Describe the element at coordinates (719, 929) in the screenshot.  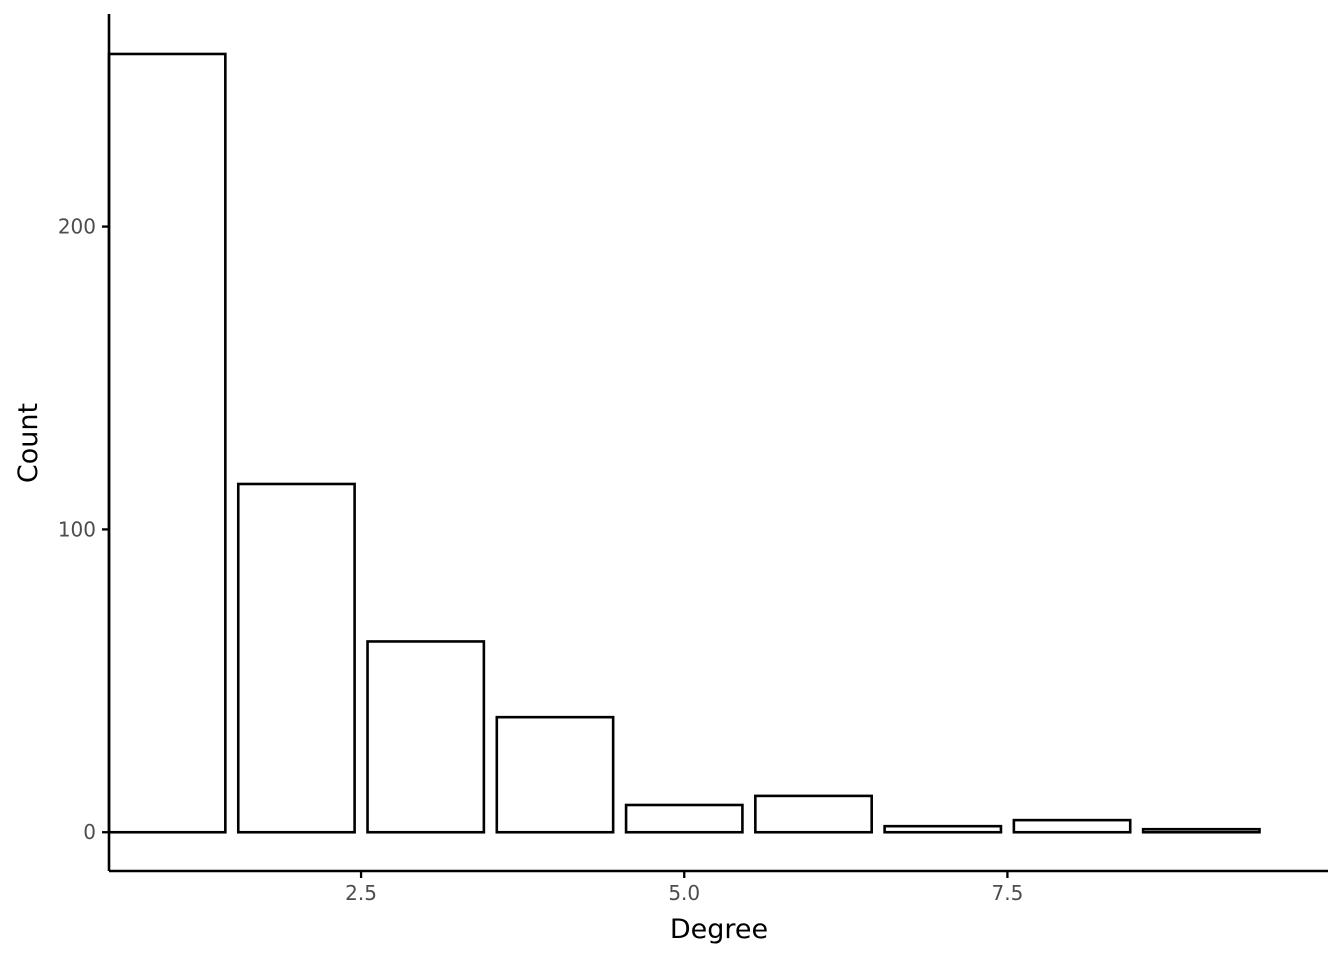
I see `x-axis-title: Degree` at that location.